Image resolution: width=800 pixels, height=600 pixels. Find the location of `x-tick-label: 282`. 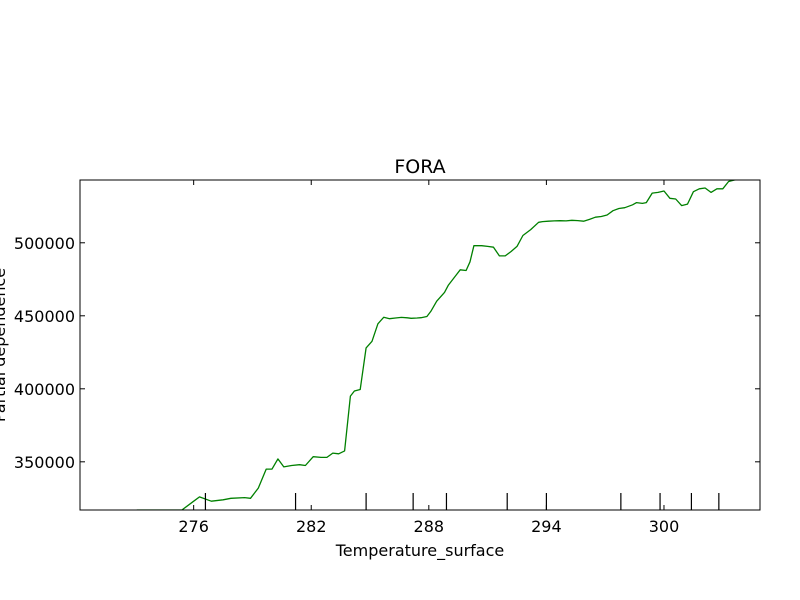

x-tick-label: 282 is located at coordinates (311, 526).